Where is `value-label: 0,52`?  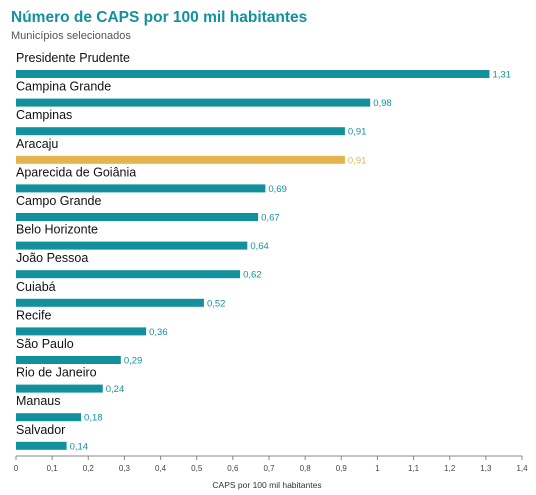
value-label: 0,52 is located at coordinates (216, 303).